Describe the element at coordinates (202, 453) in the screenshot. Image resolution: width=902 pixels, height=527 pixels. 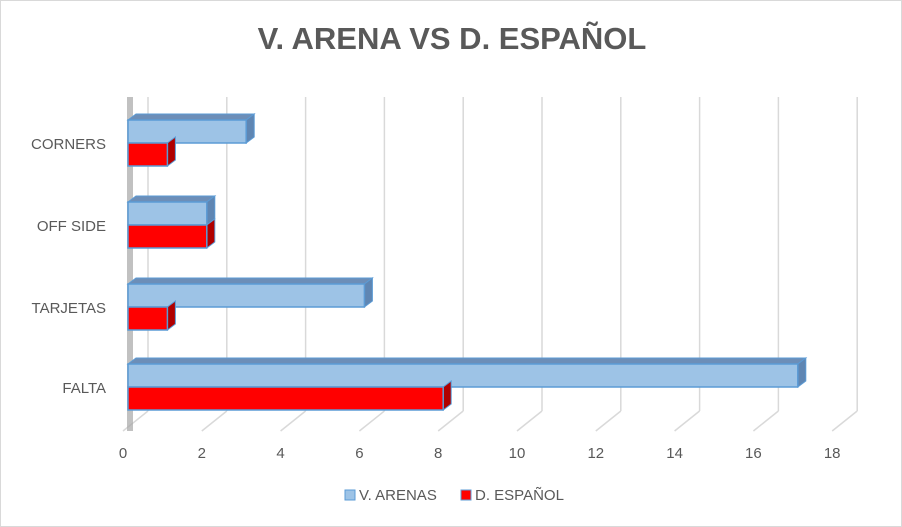
I see `x-tick-label: 2` at that location.